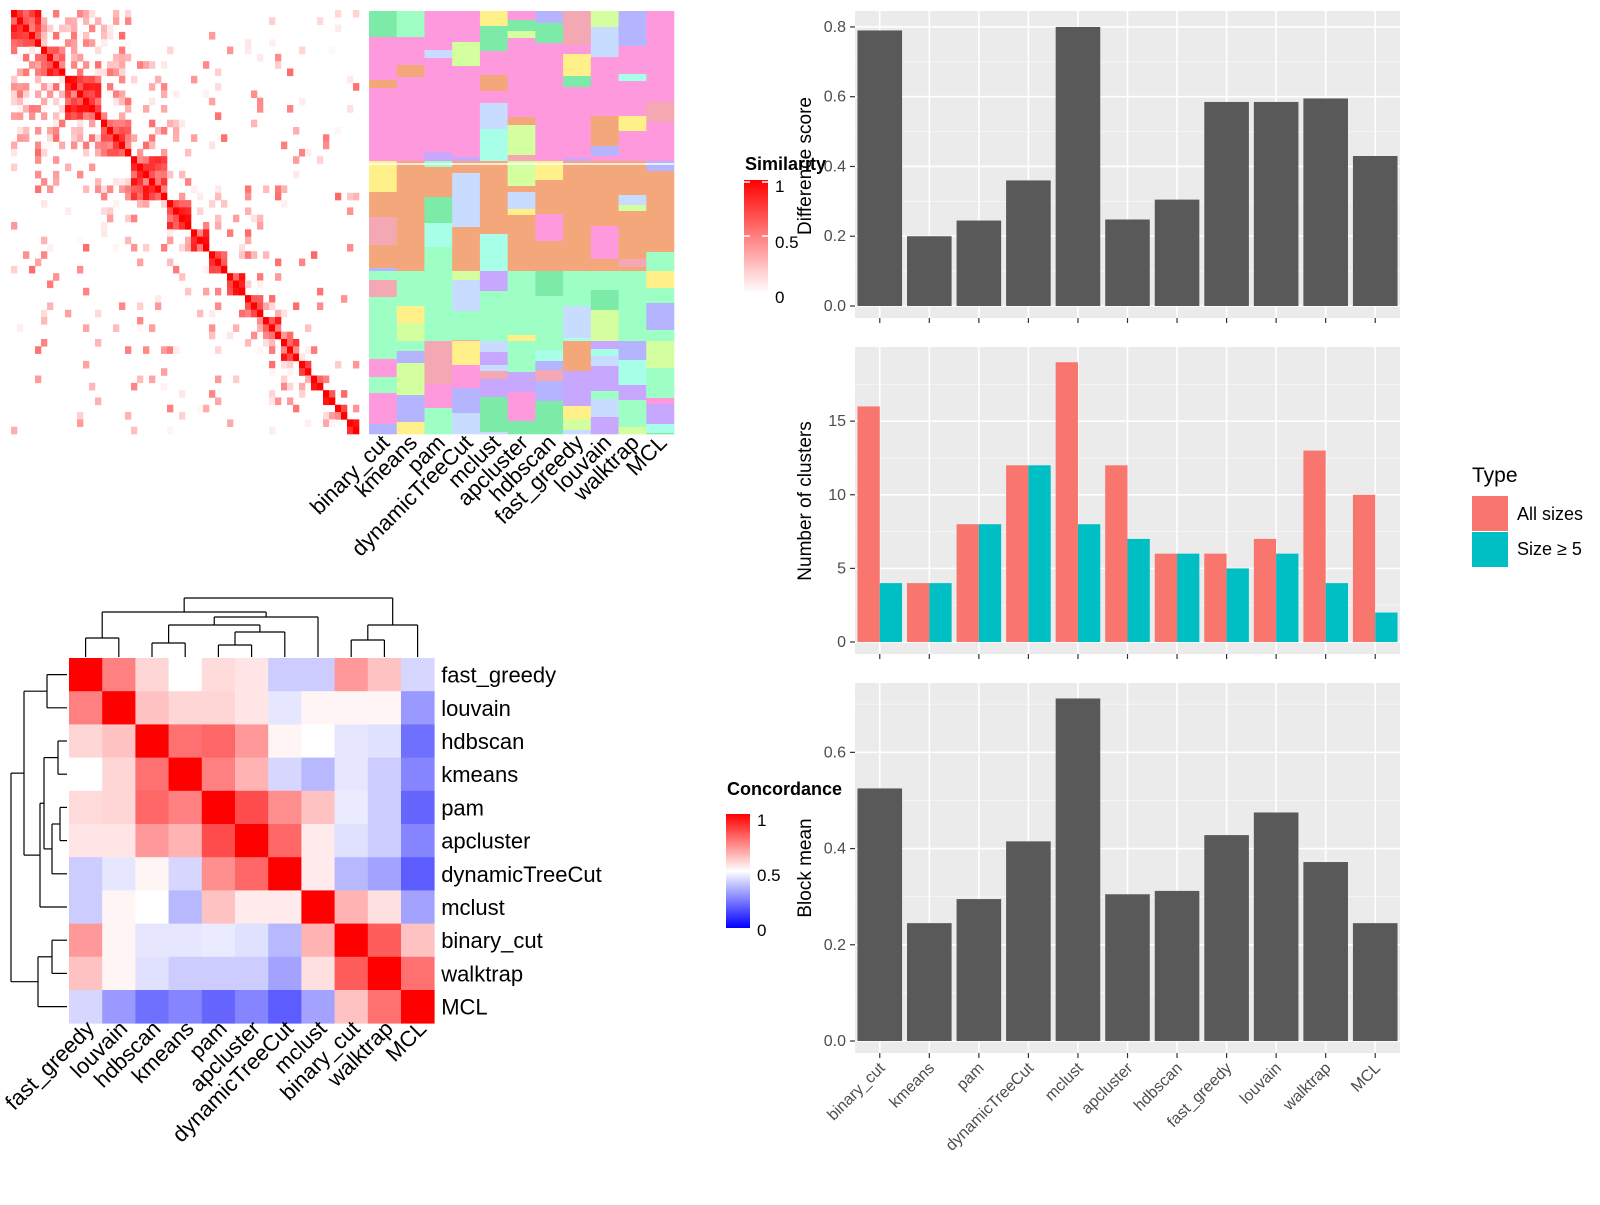 The image size is (1600, 1205). Describe the element at coordinates (476, 708) in the screenshot. I see `concordance-row-label: louvain` at that location.